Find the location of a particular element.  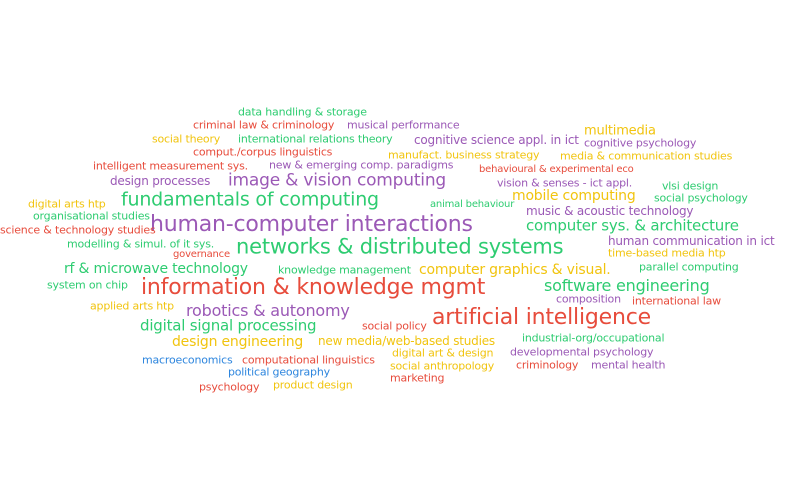

word: data handling & storage is located at coordinates (302, 112).